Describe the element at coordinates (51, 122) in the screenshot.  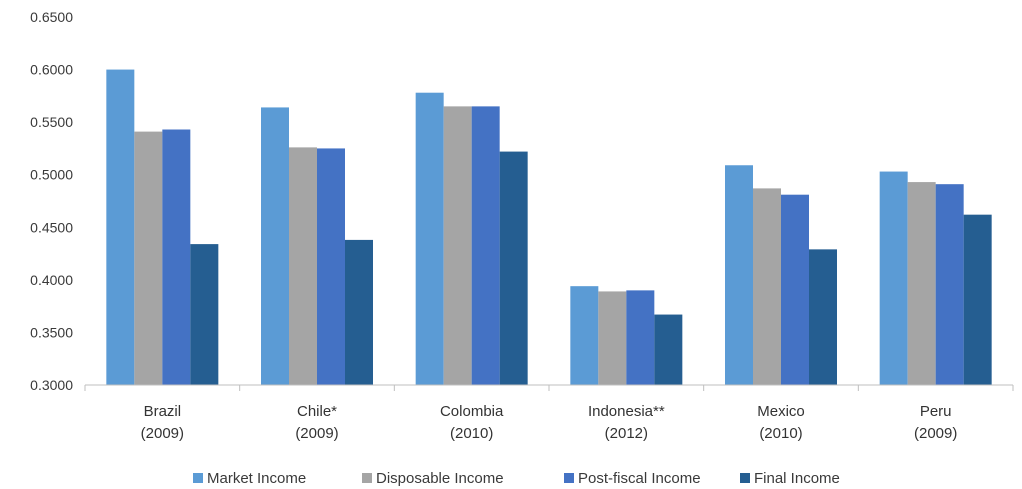
I see `y-tick-label: 0.5500` at that location.